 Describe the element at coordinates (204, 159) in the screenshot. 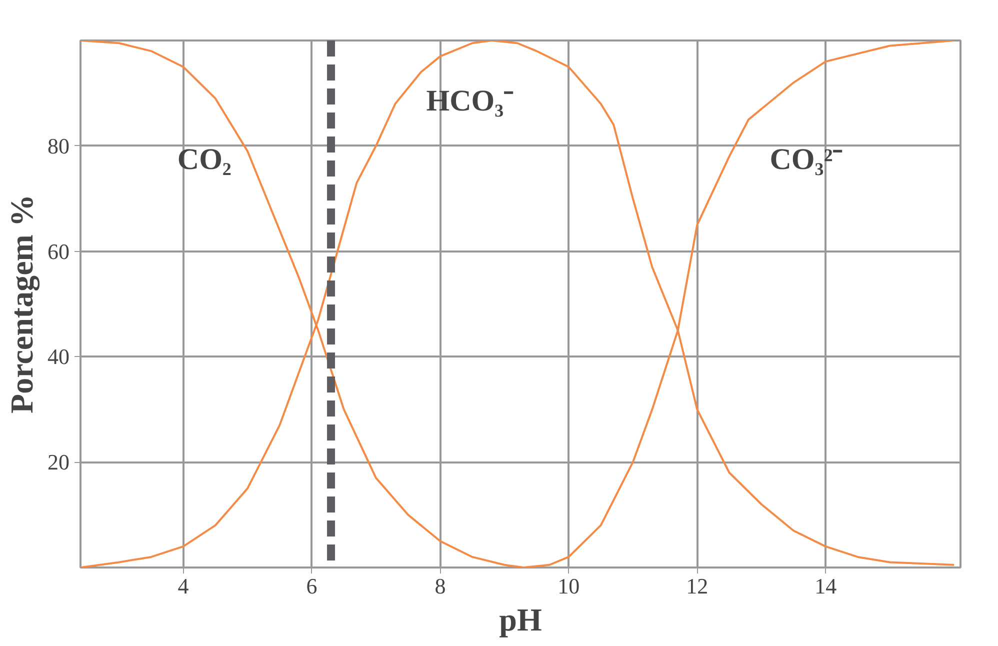

I see `annotation: CO₂` at that location.